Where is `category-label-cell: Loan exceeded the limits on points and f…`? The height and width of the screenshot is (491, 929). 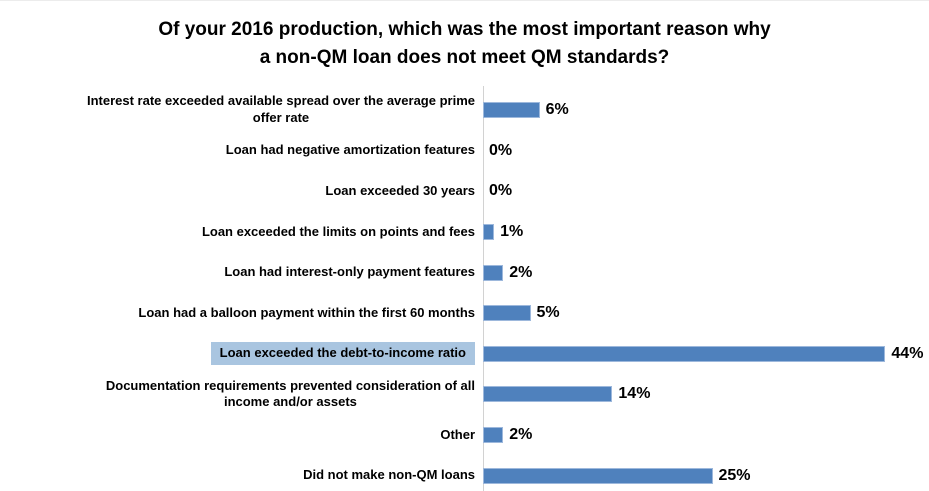 category-label-cell: Loan exceeded the limits on points and f… is located at coordinates (241, 232).